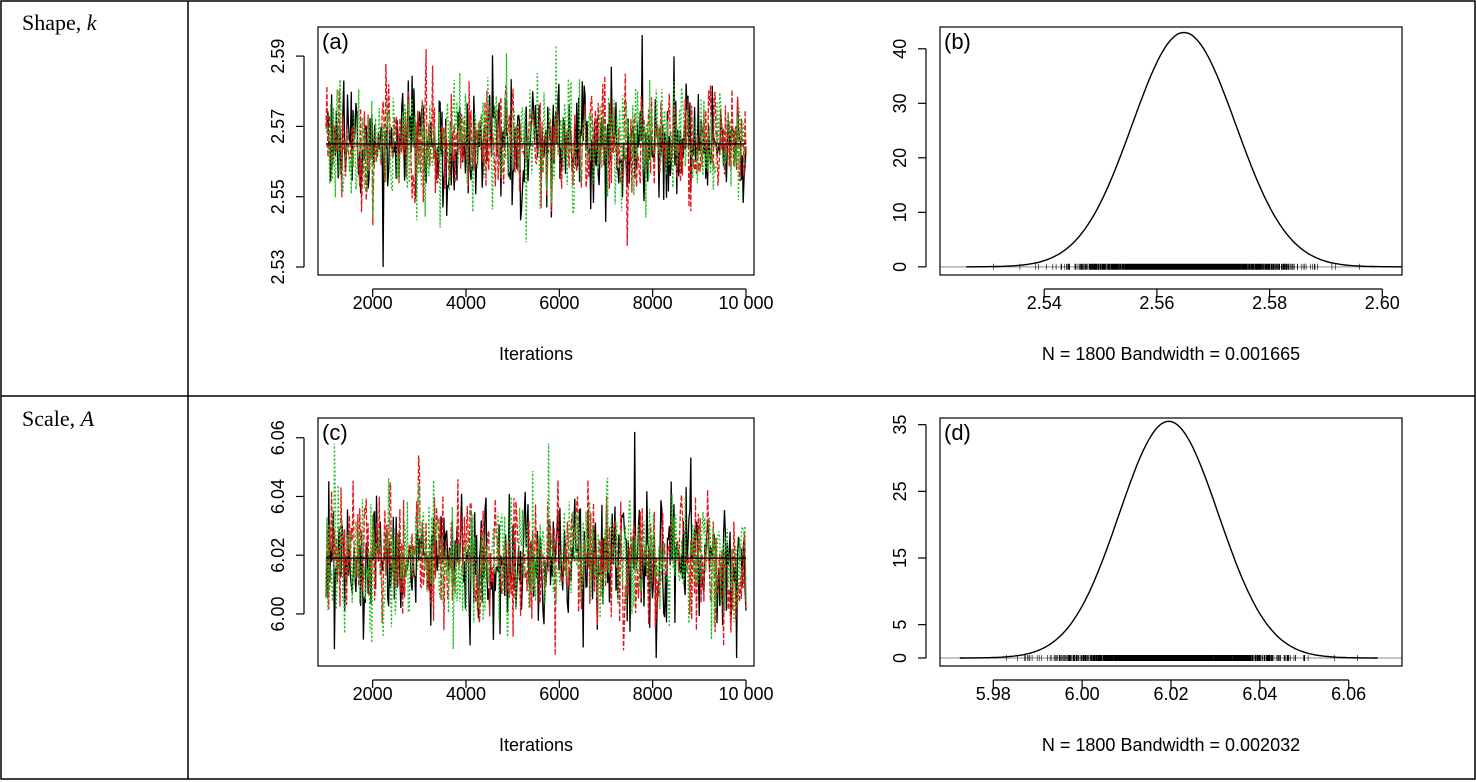 Image resolution: width=1476 pixels, height=782 pixels. Describe the element at coordinates (1259, 694) in the screenshot. I see `x-tick-label: 6.04` at that location.